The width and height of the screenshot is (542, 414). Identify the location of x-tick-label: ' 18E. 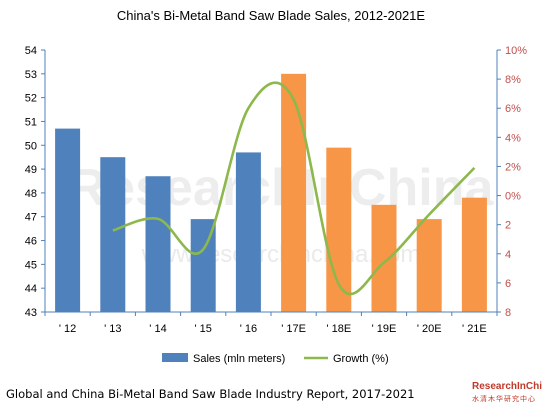
(338, 329).